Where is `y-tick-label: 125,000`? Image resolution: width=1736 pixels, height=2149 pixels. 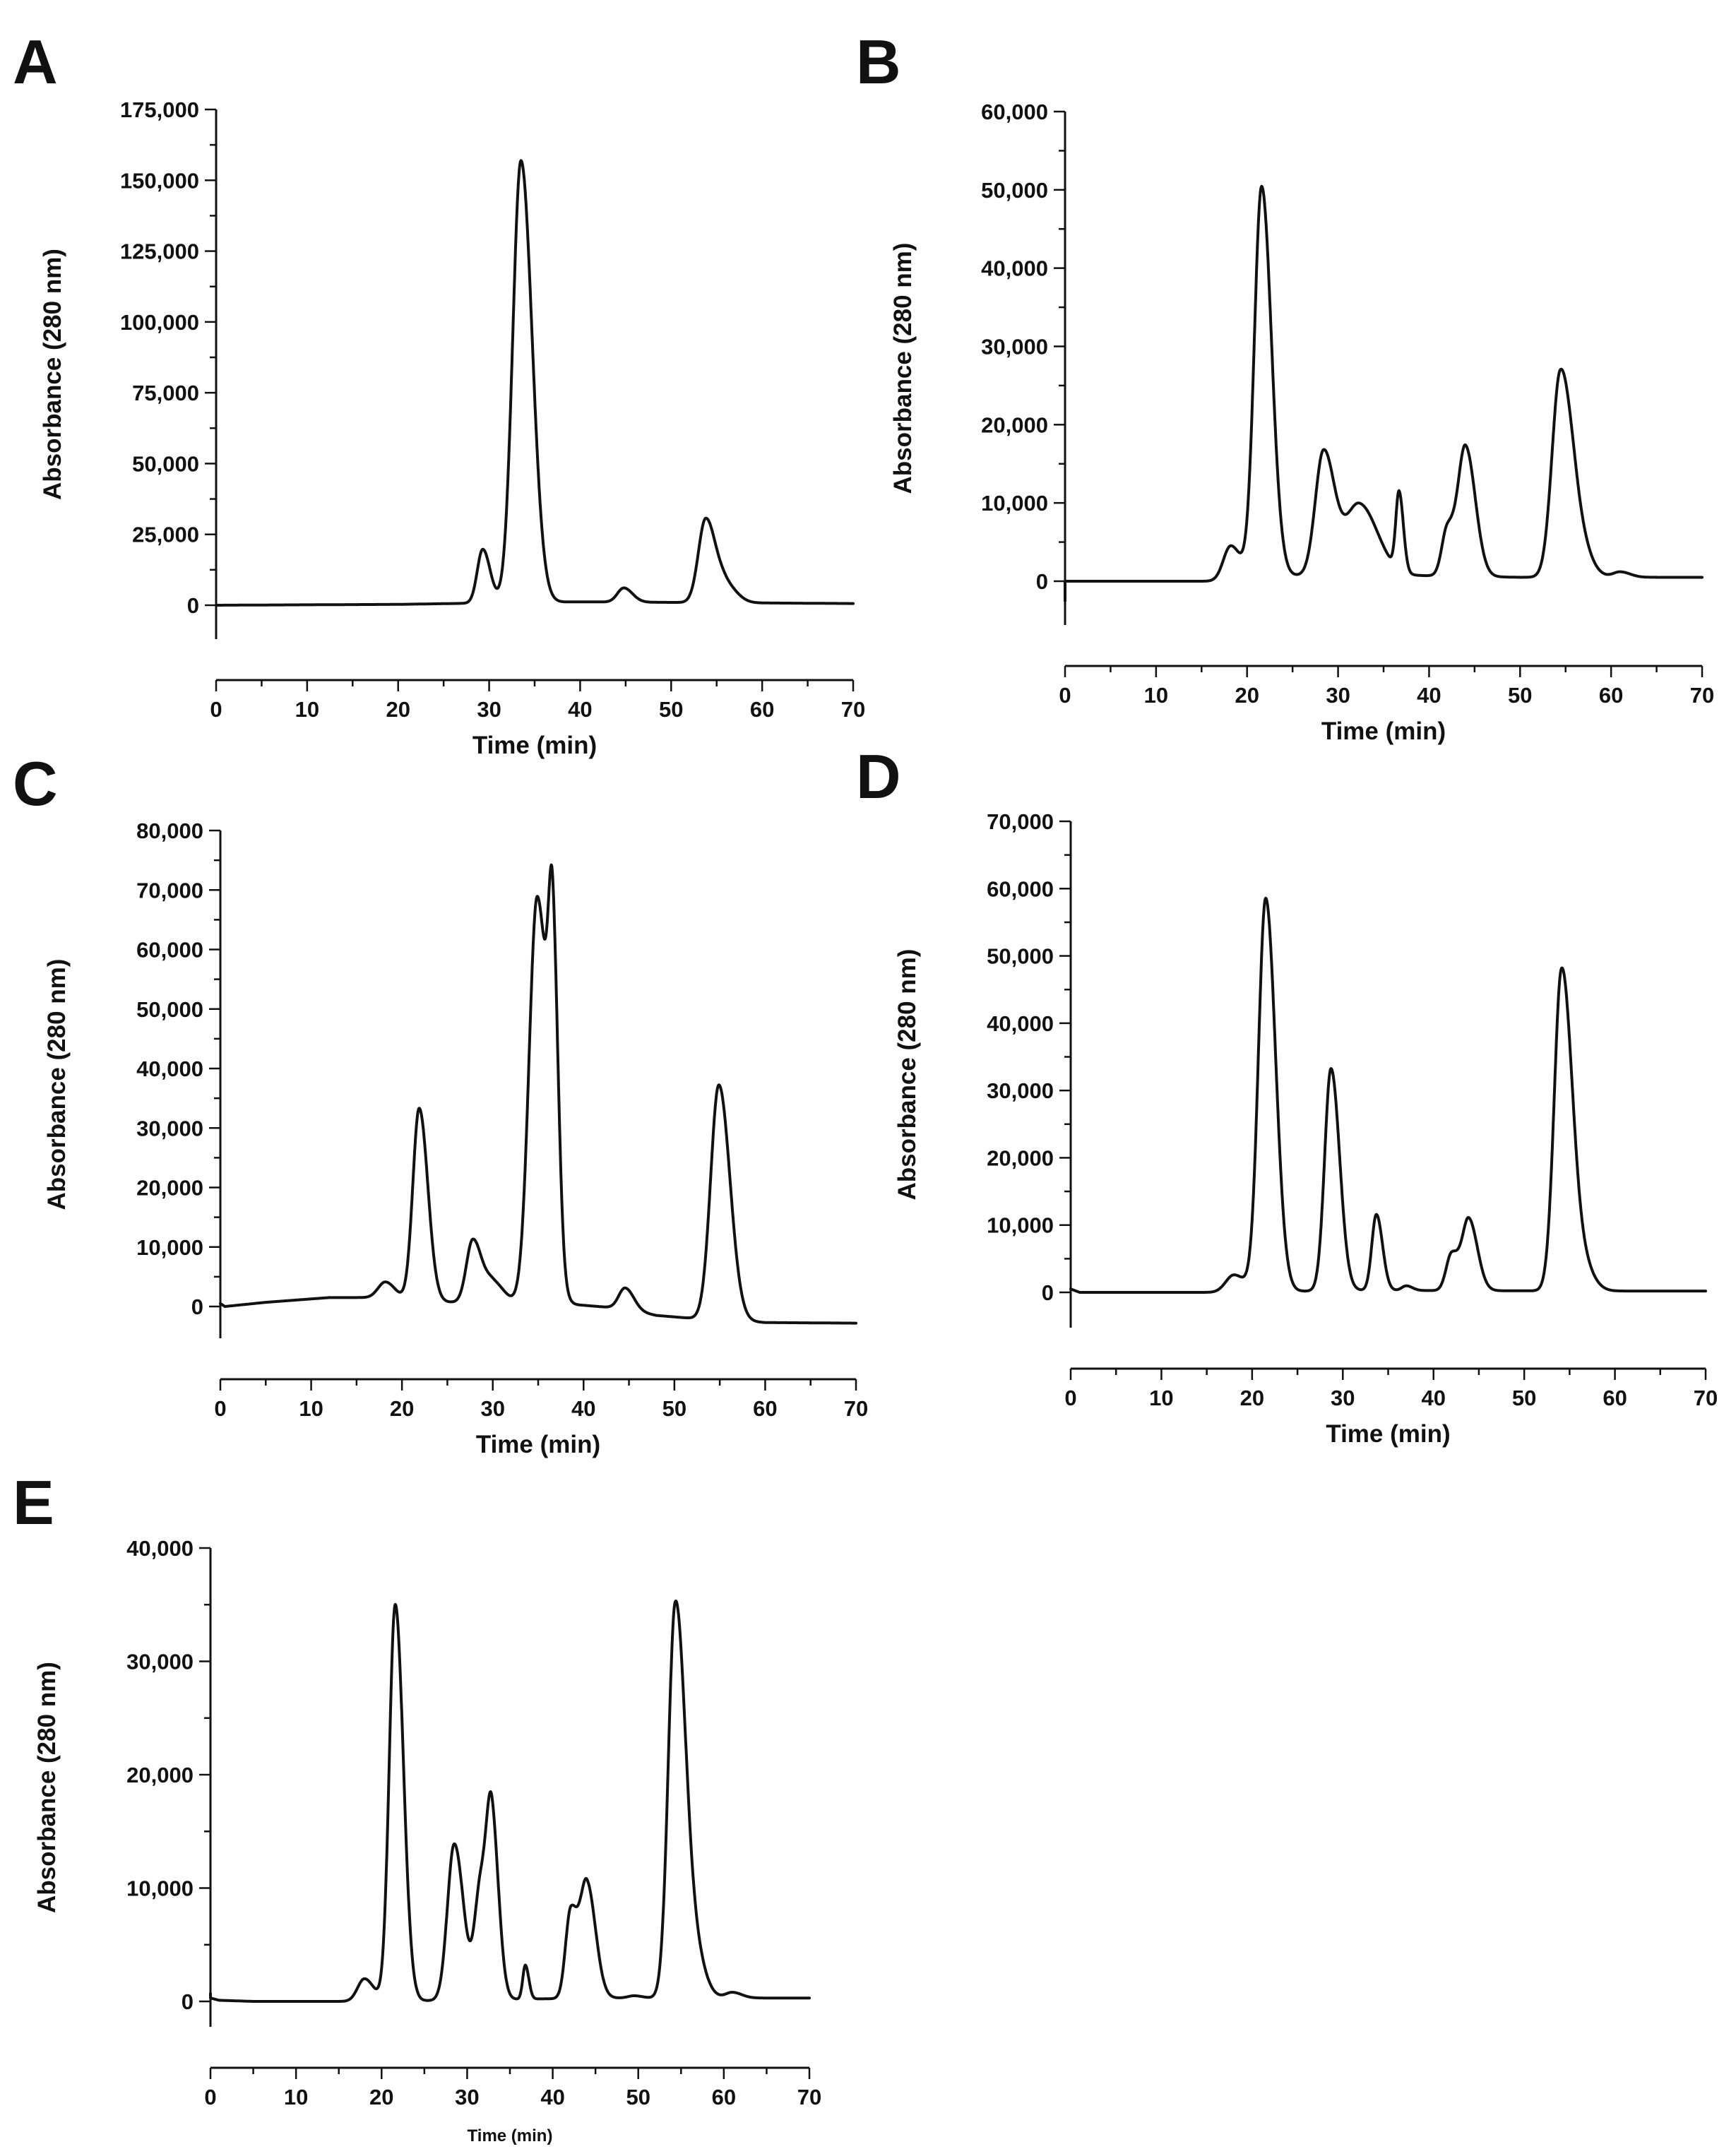
y-tick-label: 125,000 is located at coordinates (159, 251).